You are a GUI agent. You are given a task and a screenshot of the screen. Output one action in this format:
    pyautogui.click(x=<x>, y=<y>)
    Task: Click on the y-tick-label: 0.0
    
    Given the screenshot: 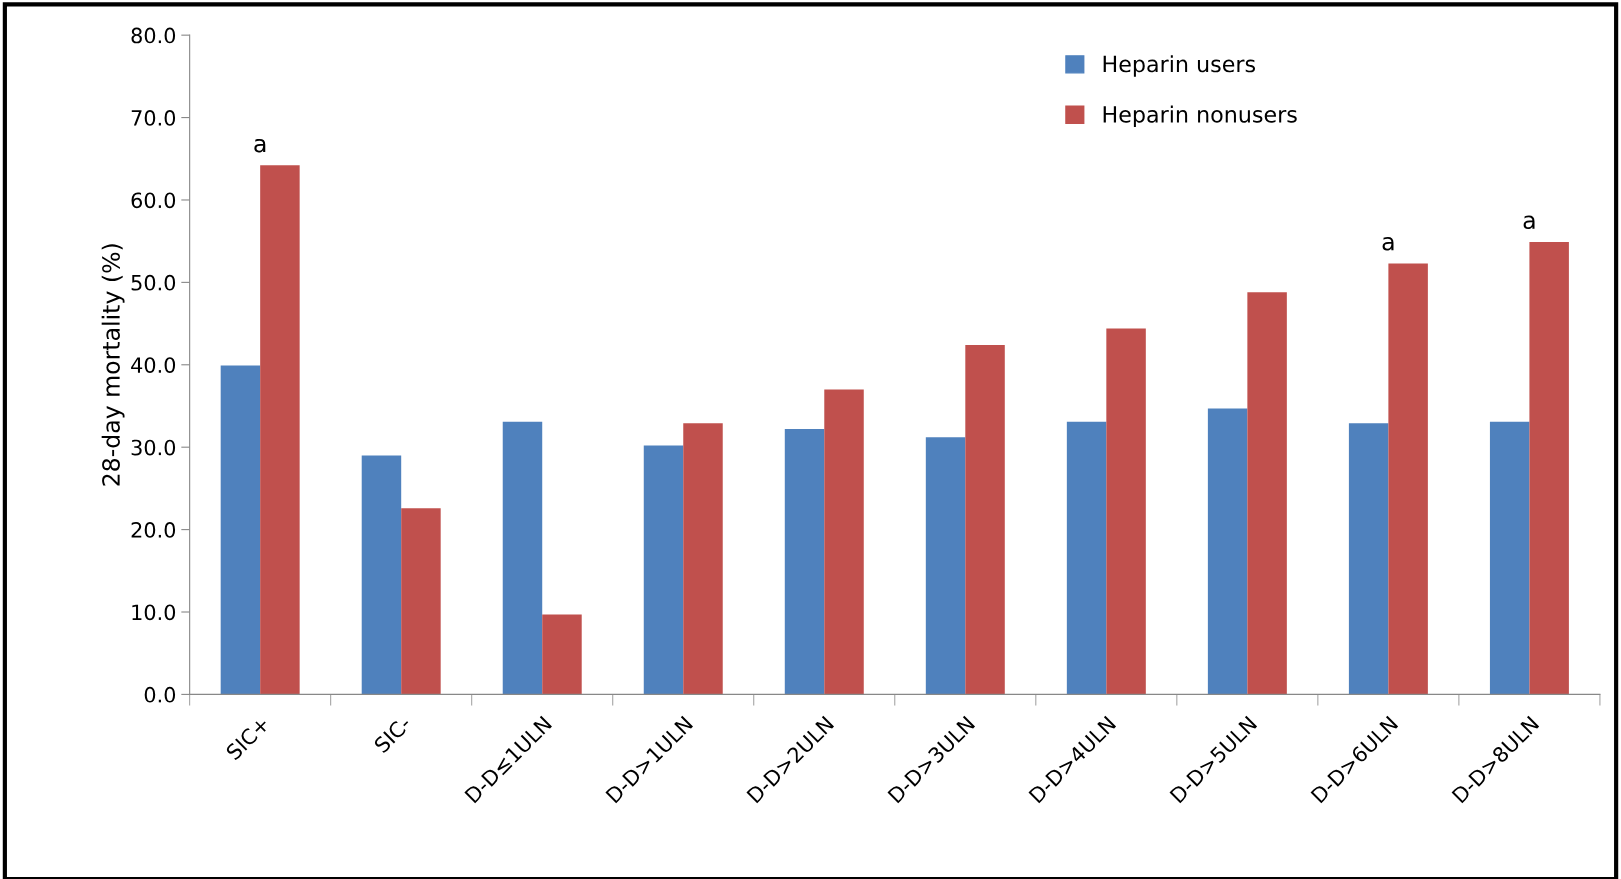 What is the action you would take?
    pyautogui.click(x=160, y=694)
    